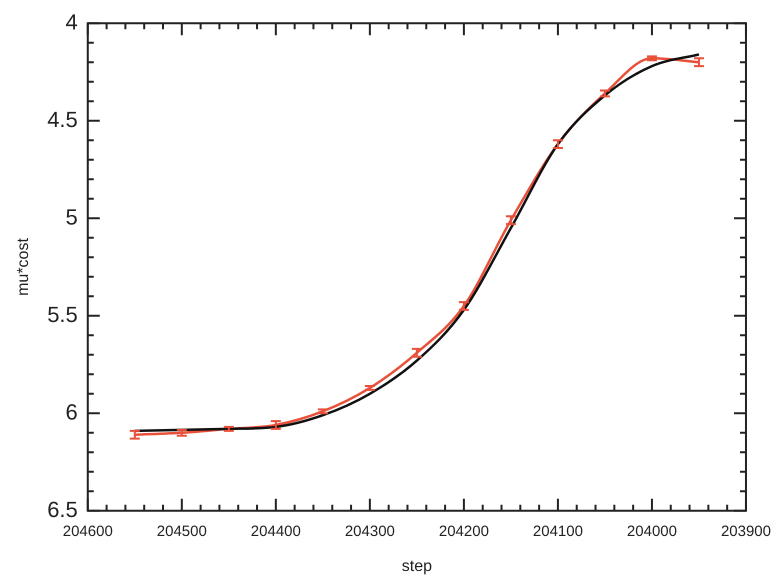  Describe the element at coordinates (557, 531) in the screenshot. I see `x-tick-label: 204100` at that location.